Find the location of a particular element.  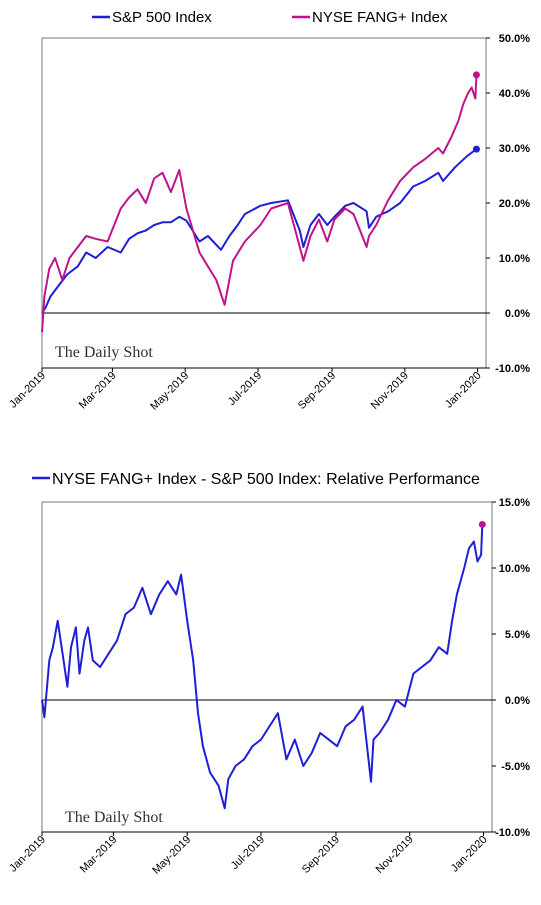

y-tick-label: 20.0% is located at coordinates (514, 204).